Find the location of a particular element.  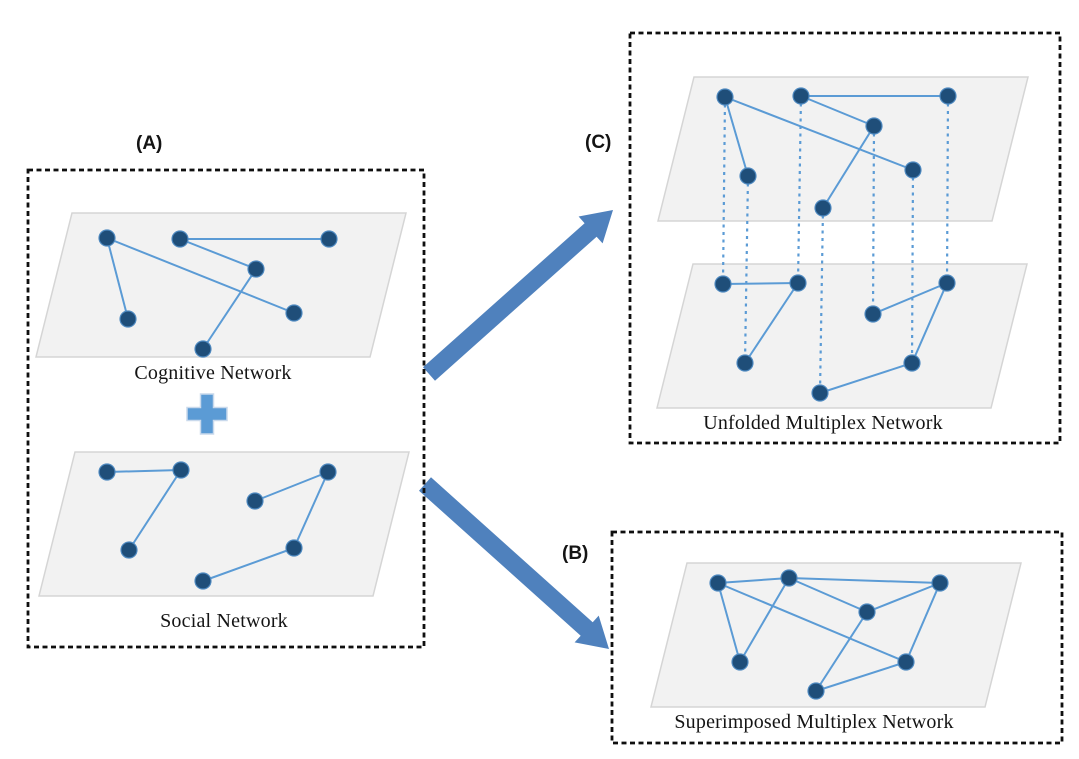

panel-a-label: (A) is located at coordinates (149, 143).